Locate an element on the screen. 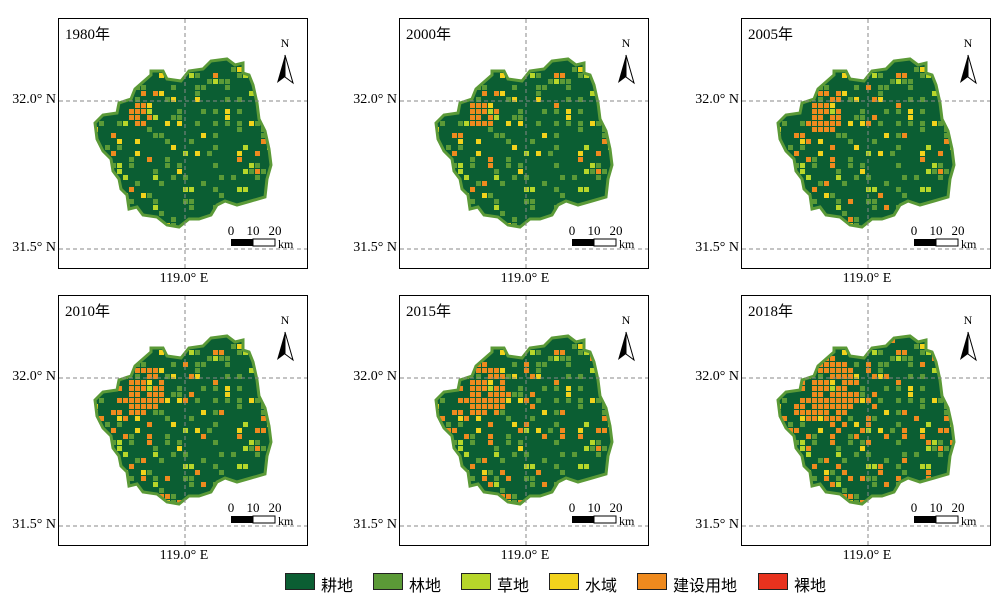 The image size is (1000, 596). panel-year-label: 2018年 is located at coordinates (771, 312).